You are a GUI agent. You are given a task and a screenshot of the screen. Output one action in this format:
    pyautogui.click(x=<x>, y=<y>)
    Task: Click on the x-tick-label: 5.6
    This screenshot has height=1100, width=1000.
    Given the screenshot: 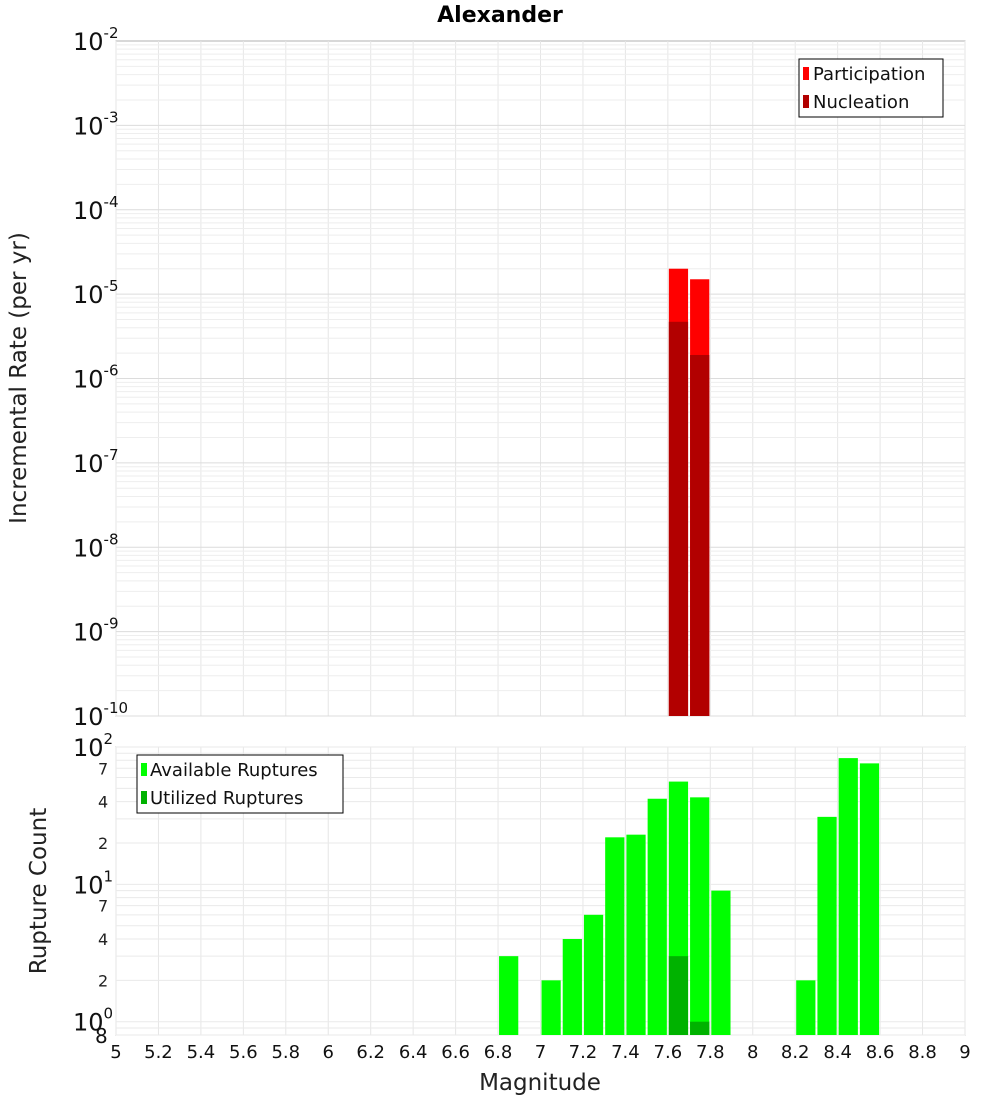 What is the action you would take?
    pyautogui.click(x=243, y=1052)
    